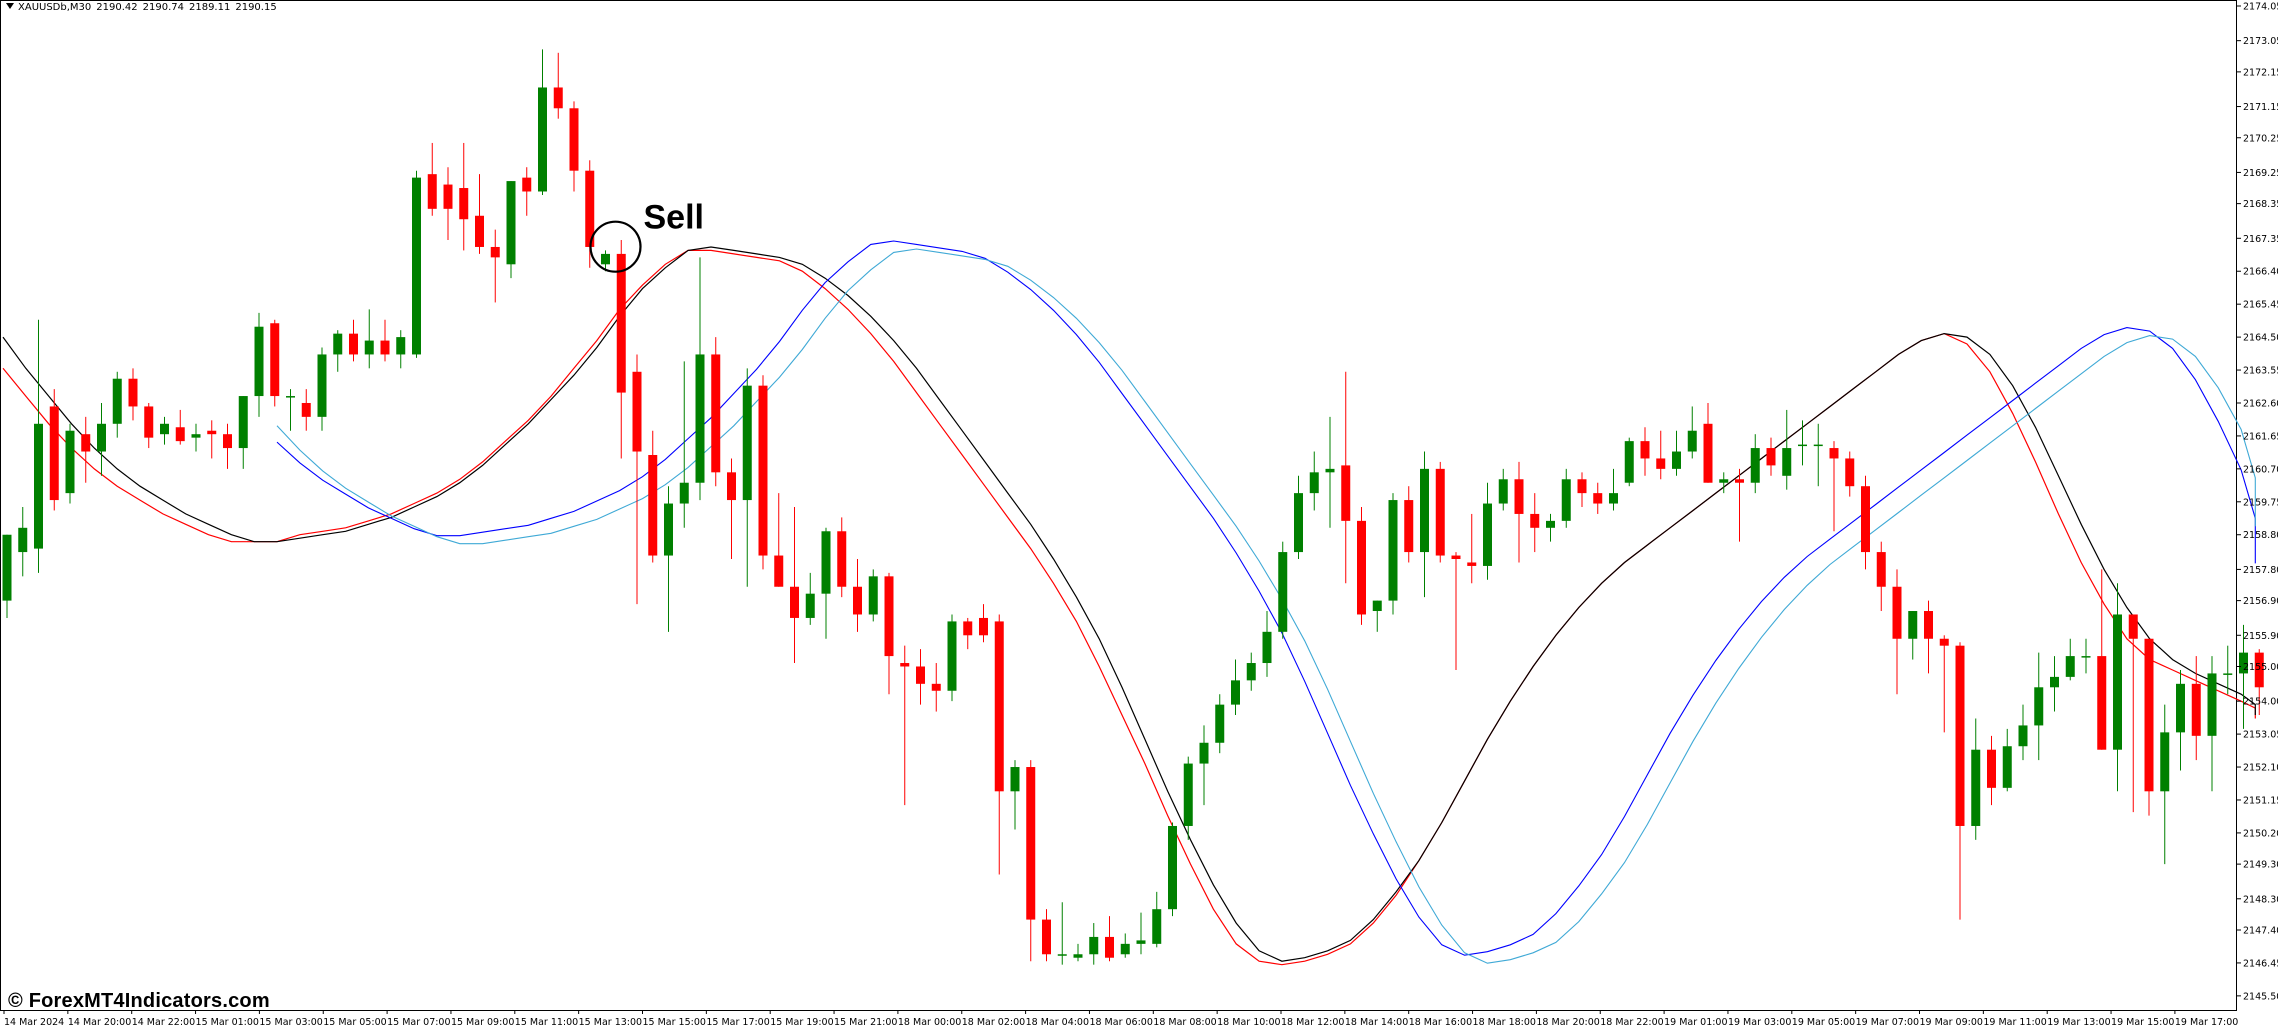 The height and width of the screenshot is (1029, 2278). I want to click on chart-header: XAUUSDb,M30 2190.42 2190.74 2189.11 2190.15, so click(144, 7).